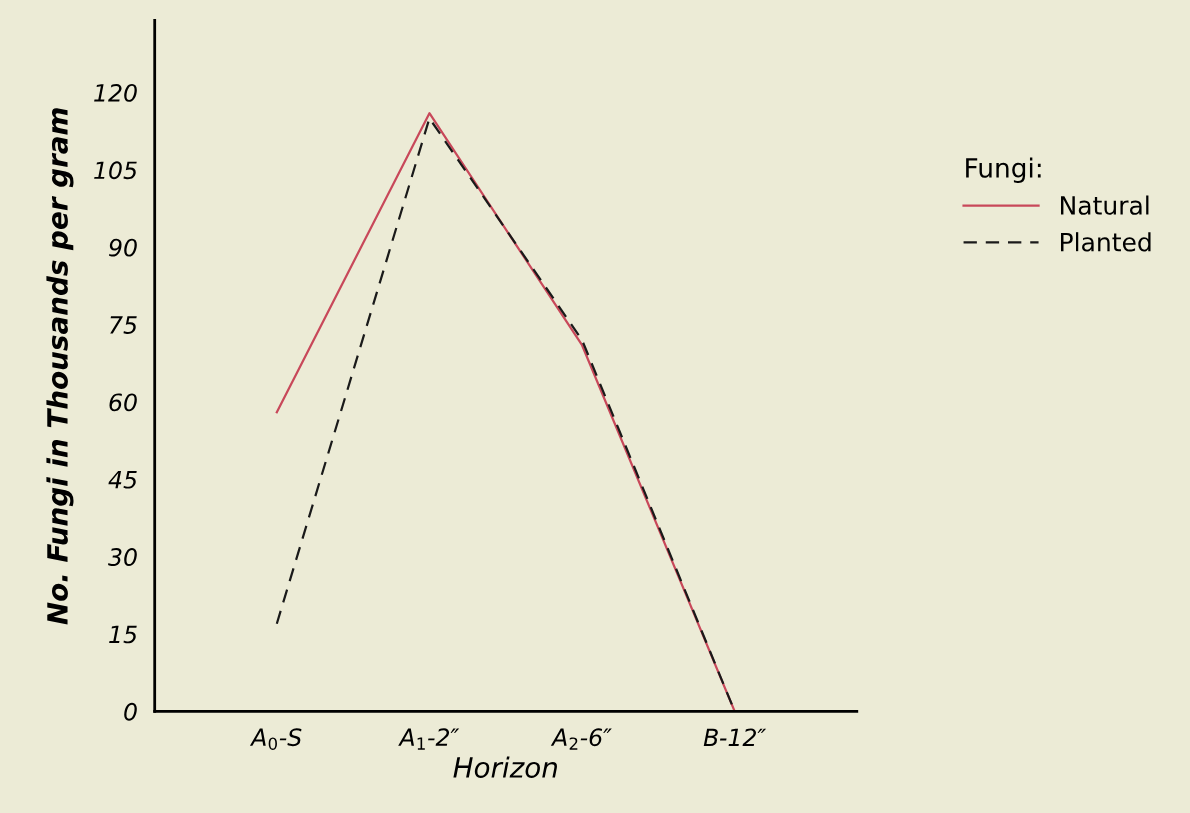 The height and width of the screenshot is (813, 1190). What do you see at coordinates (115, 170) in the screenshot?
I see `y-tick-label: 105` at bounding box center [115, 170].